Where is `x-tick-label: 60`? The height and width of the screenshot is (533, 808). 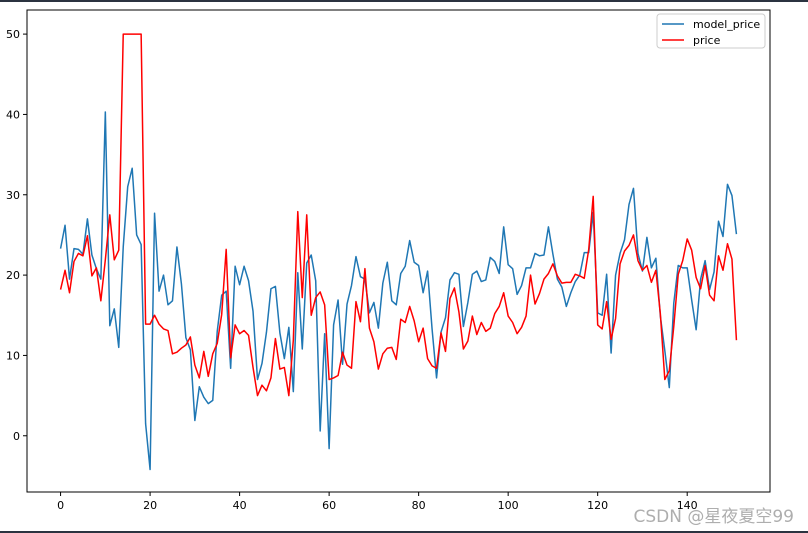 x-tick-label: 60 is located at coordinates (329, 505).